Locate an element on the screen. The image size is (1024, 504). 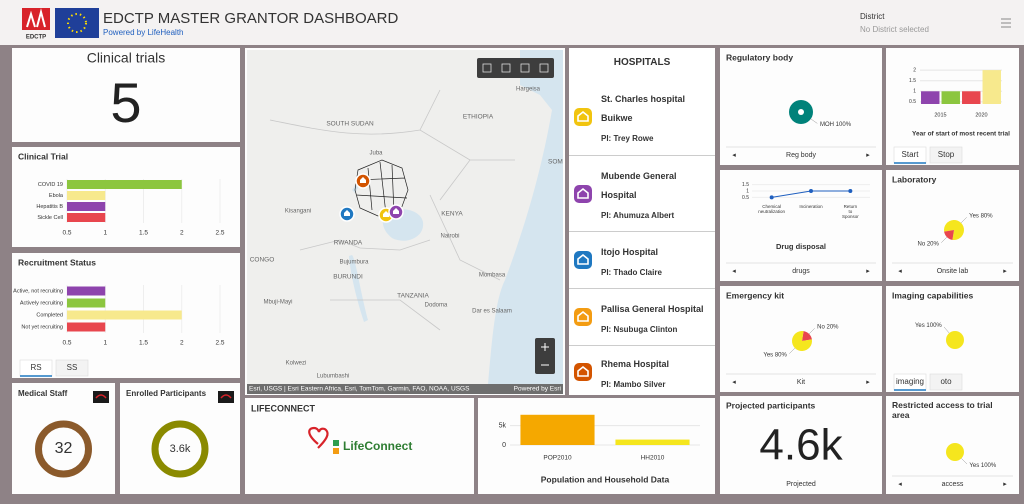
y-tick-label: Ebola is located at coordinates (56, 196).